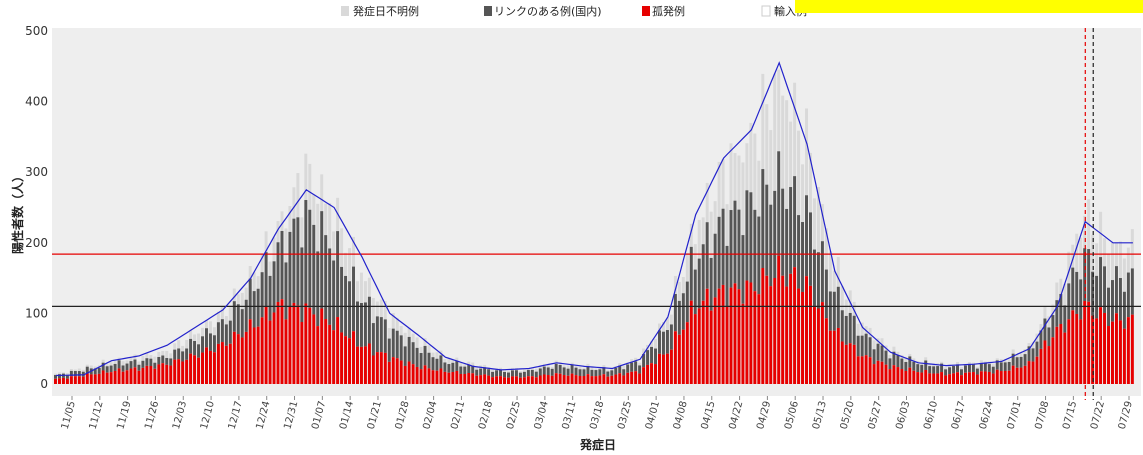 The width and height of the screenshot is (1143, 455). What do you see at coordinates (987, 415) in the screenshot?
I see `x-tick-label: 06/24` at bounding box center [987, 415].